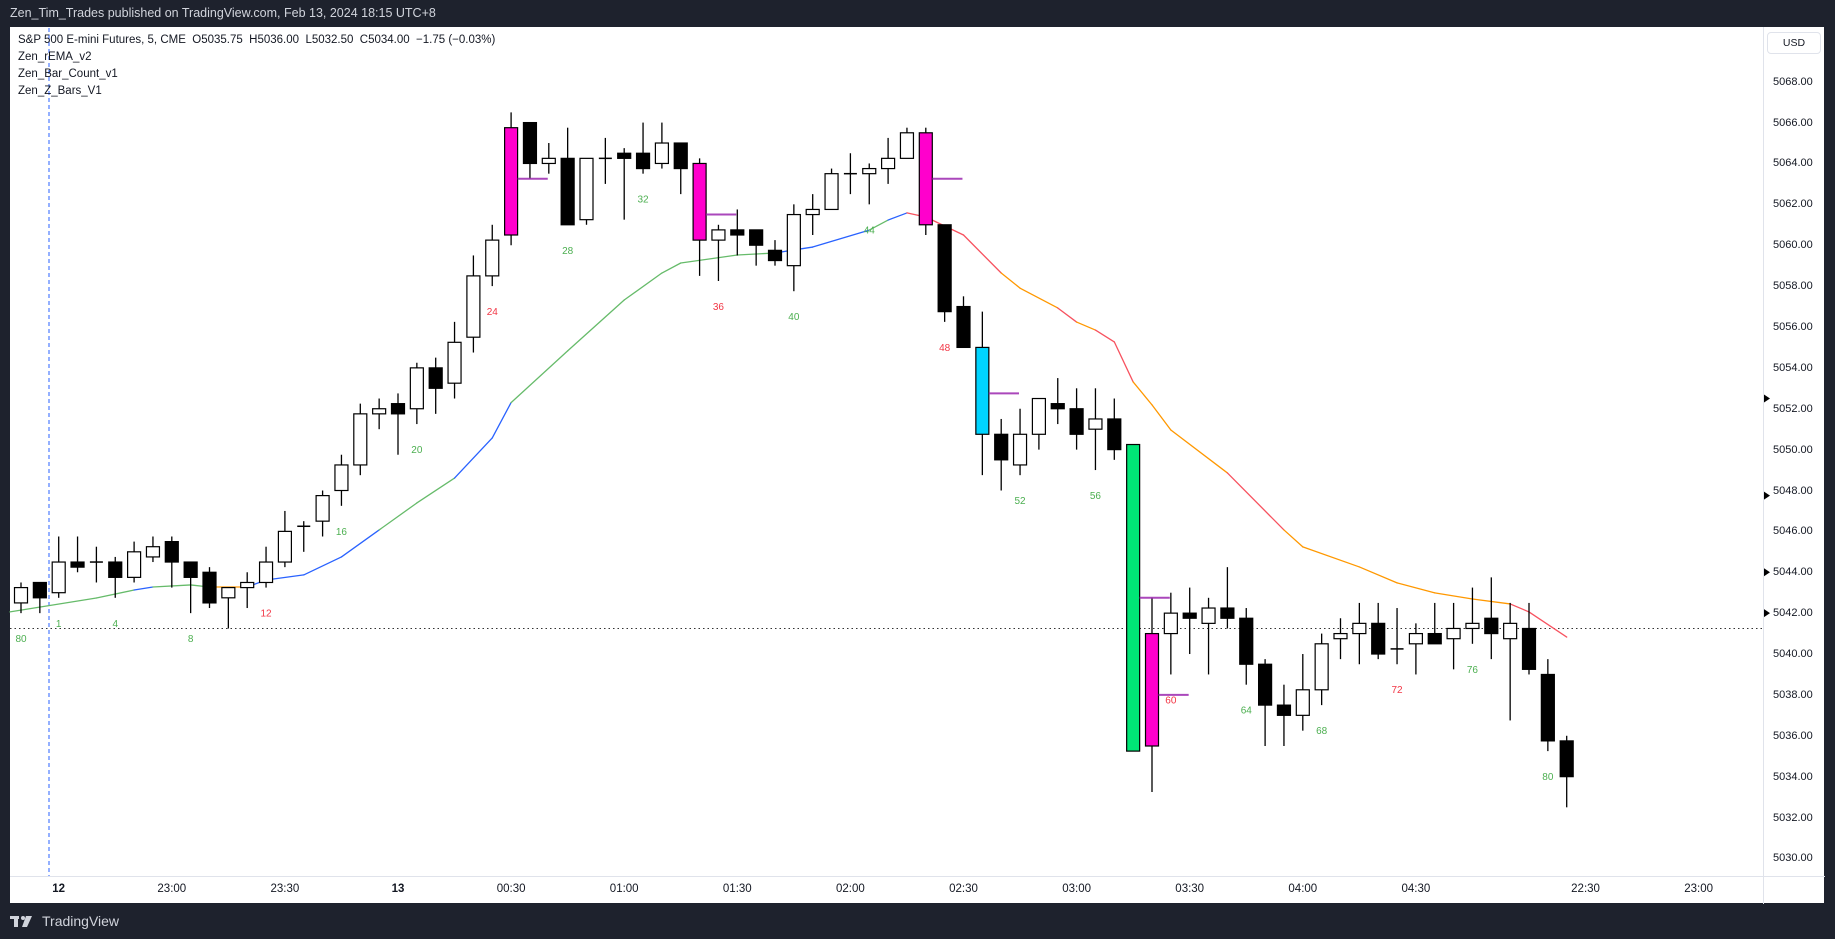 Image resolution: width=1835 pixels, height=939 pixels. What do you see at coordinates (115, 624) in the screenshot?
I see `bar-count-label: 4` at bounding box center [115, 624].